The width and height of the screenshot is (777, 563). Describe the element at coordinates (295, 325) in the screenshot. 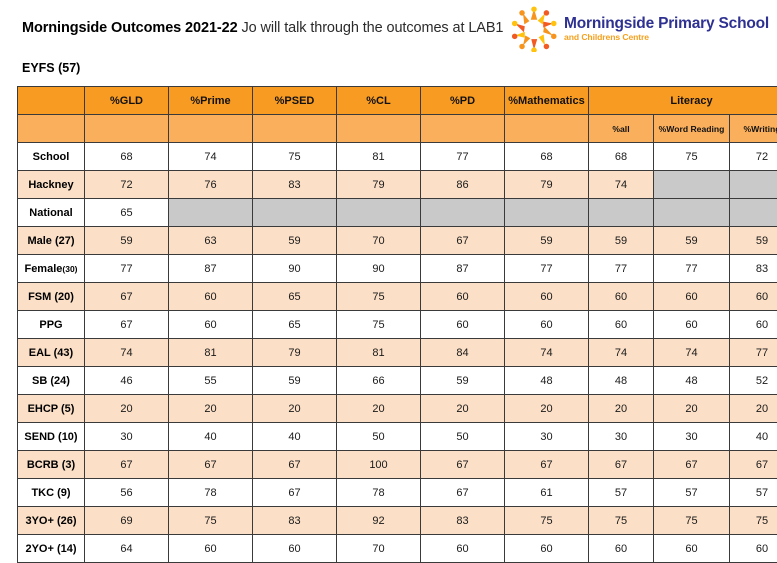

I see `data-cell: 65` at that location.